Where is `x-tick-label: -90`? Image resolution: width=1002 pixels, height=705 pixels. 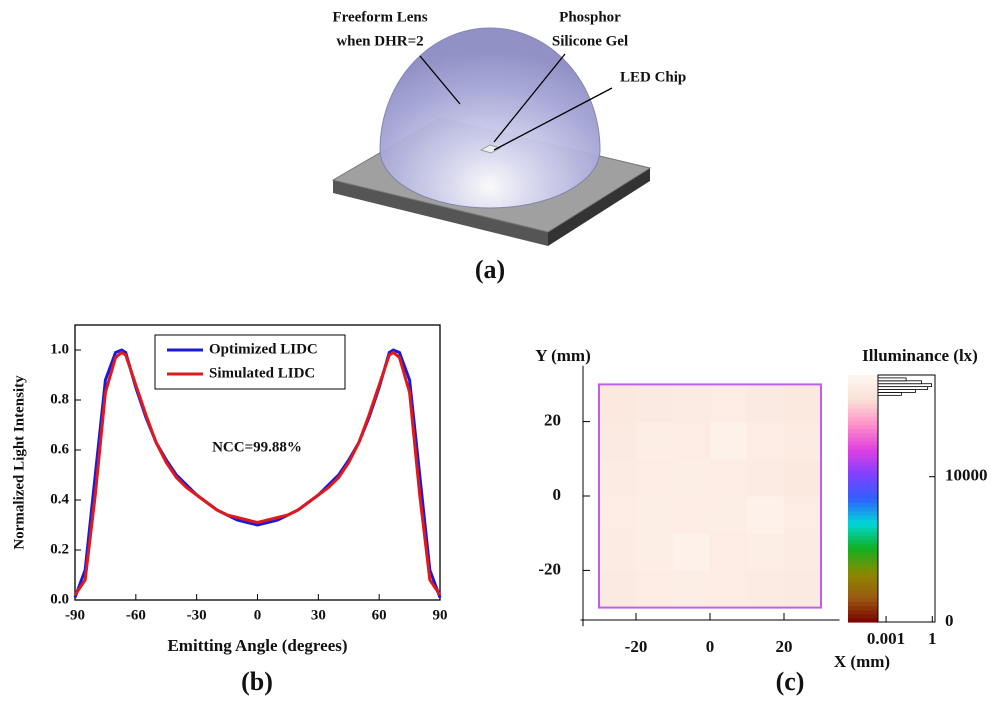 x-tick-label: -90 is located at coordinates (75, 615).